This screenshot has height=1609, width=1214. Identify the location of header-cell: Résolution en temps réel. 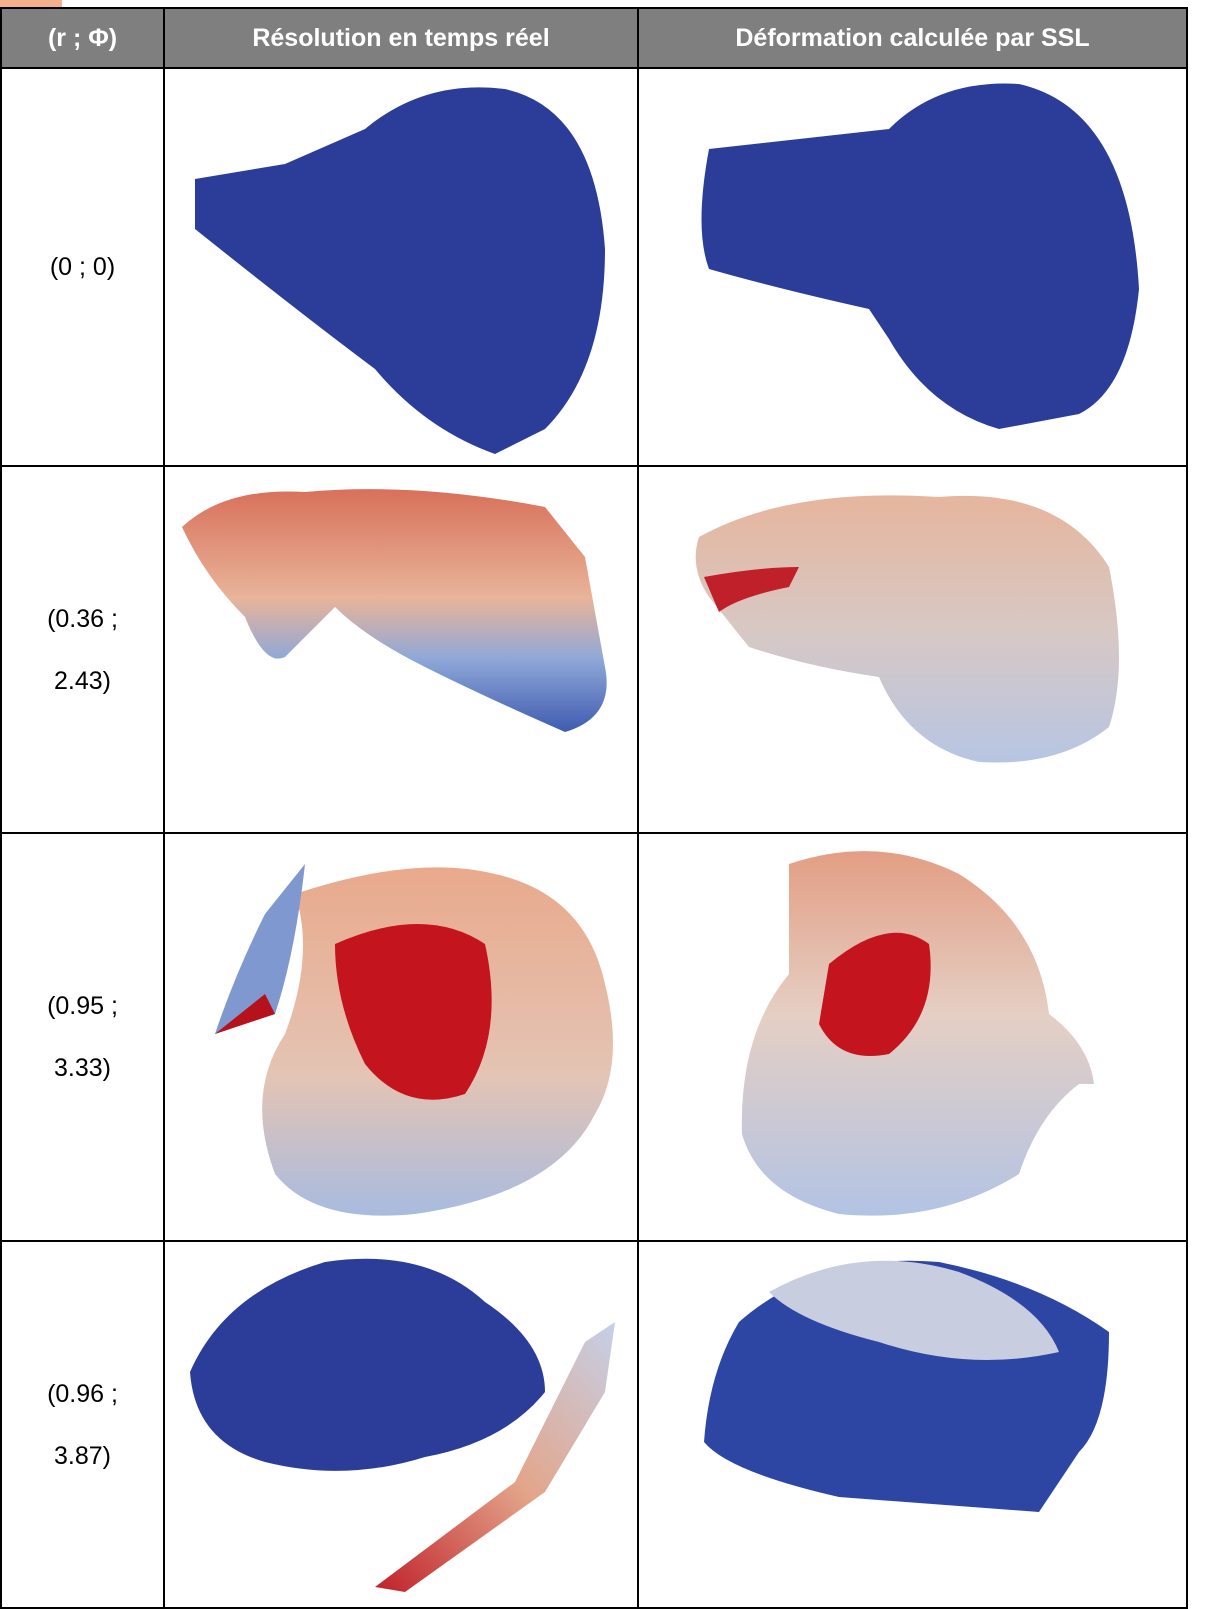
(401, 38).